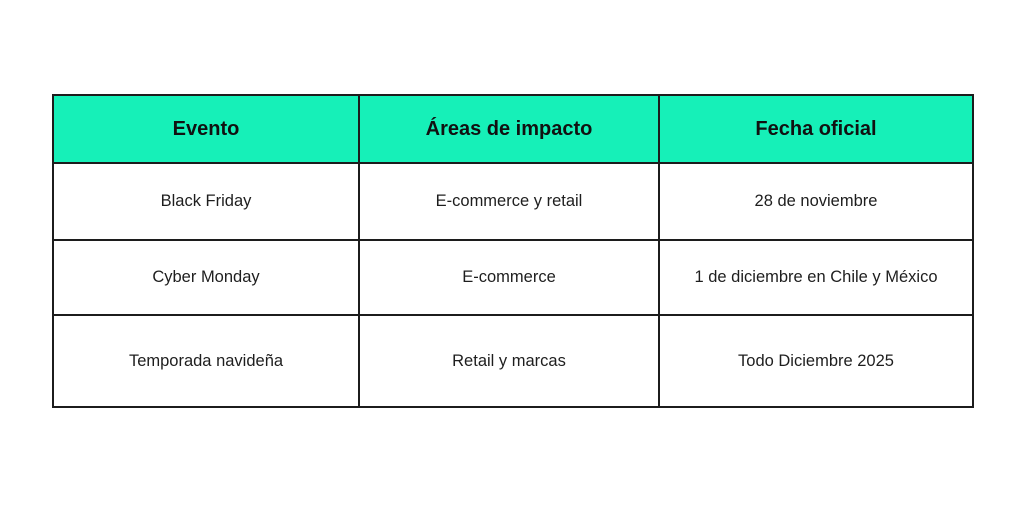 This screenshot has width=1024, height=512. What do you see at coordinates (206, 361) in the screenshot?
I see `cell-evento: Temporada navideña` at bounding box center [206, 361].